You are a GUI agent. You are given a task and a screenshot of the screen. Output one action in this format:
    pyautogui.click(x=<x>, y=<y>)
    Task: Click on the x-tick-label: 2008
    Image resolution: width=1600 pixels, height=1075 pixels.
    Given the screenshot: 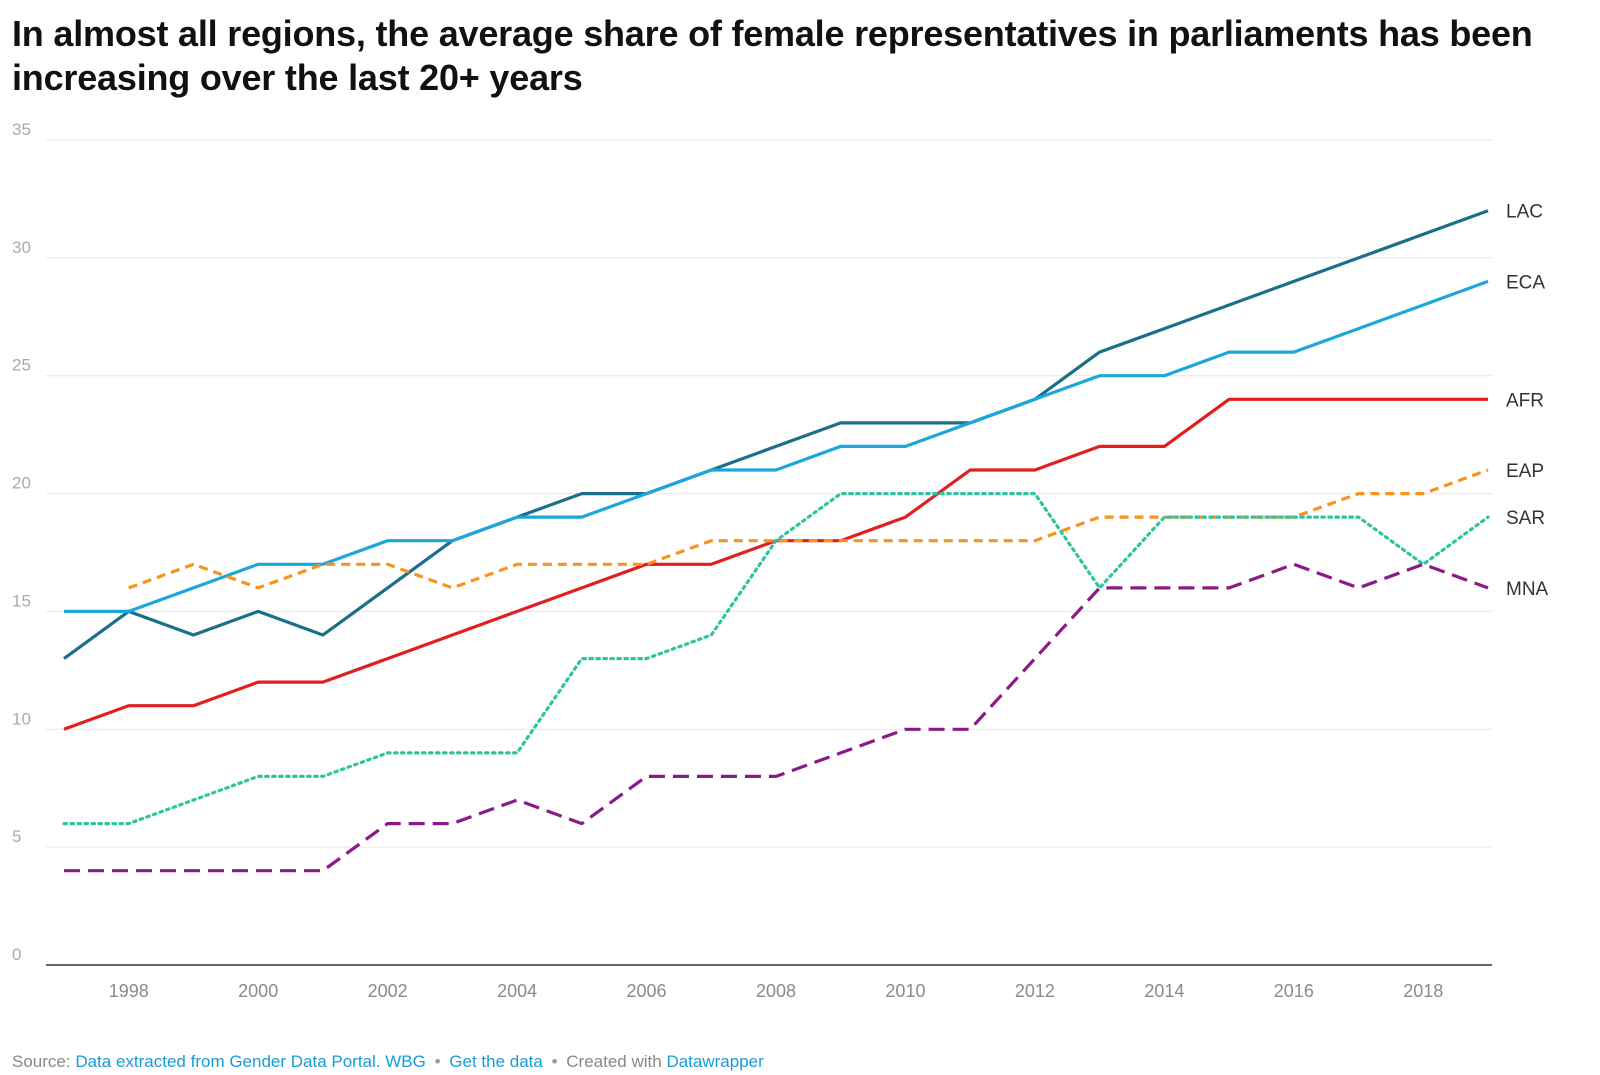 What is the action you would take?
    pyautogui.click(x=776, y=991)
    